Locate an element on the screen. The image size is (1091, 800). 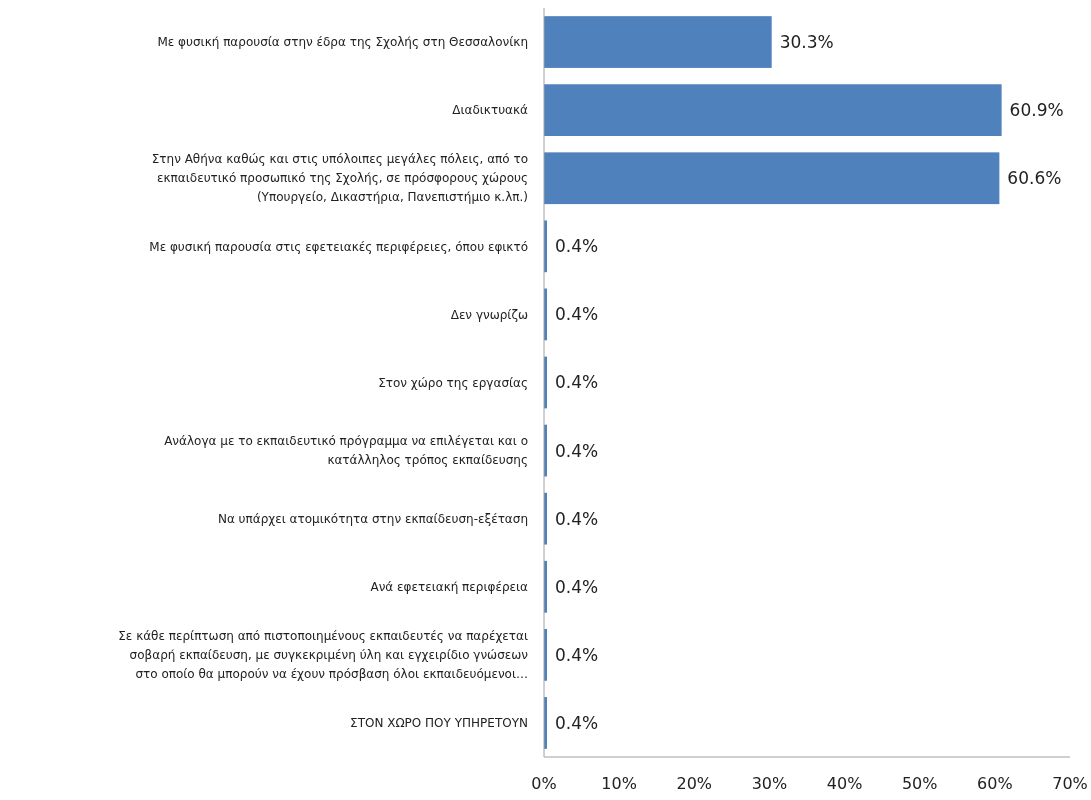
x-tick-label: 20% is located at coordinates (694, 783).